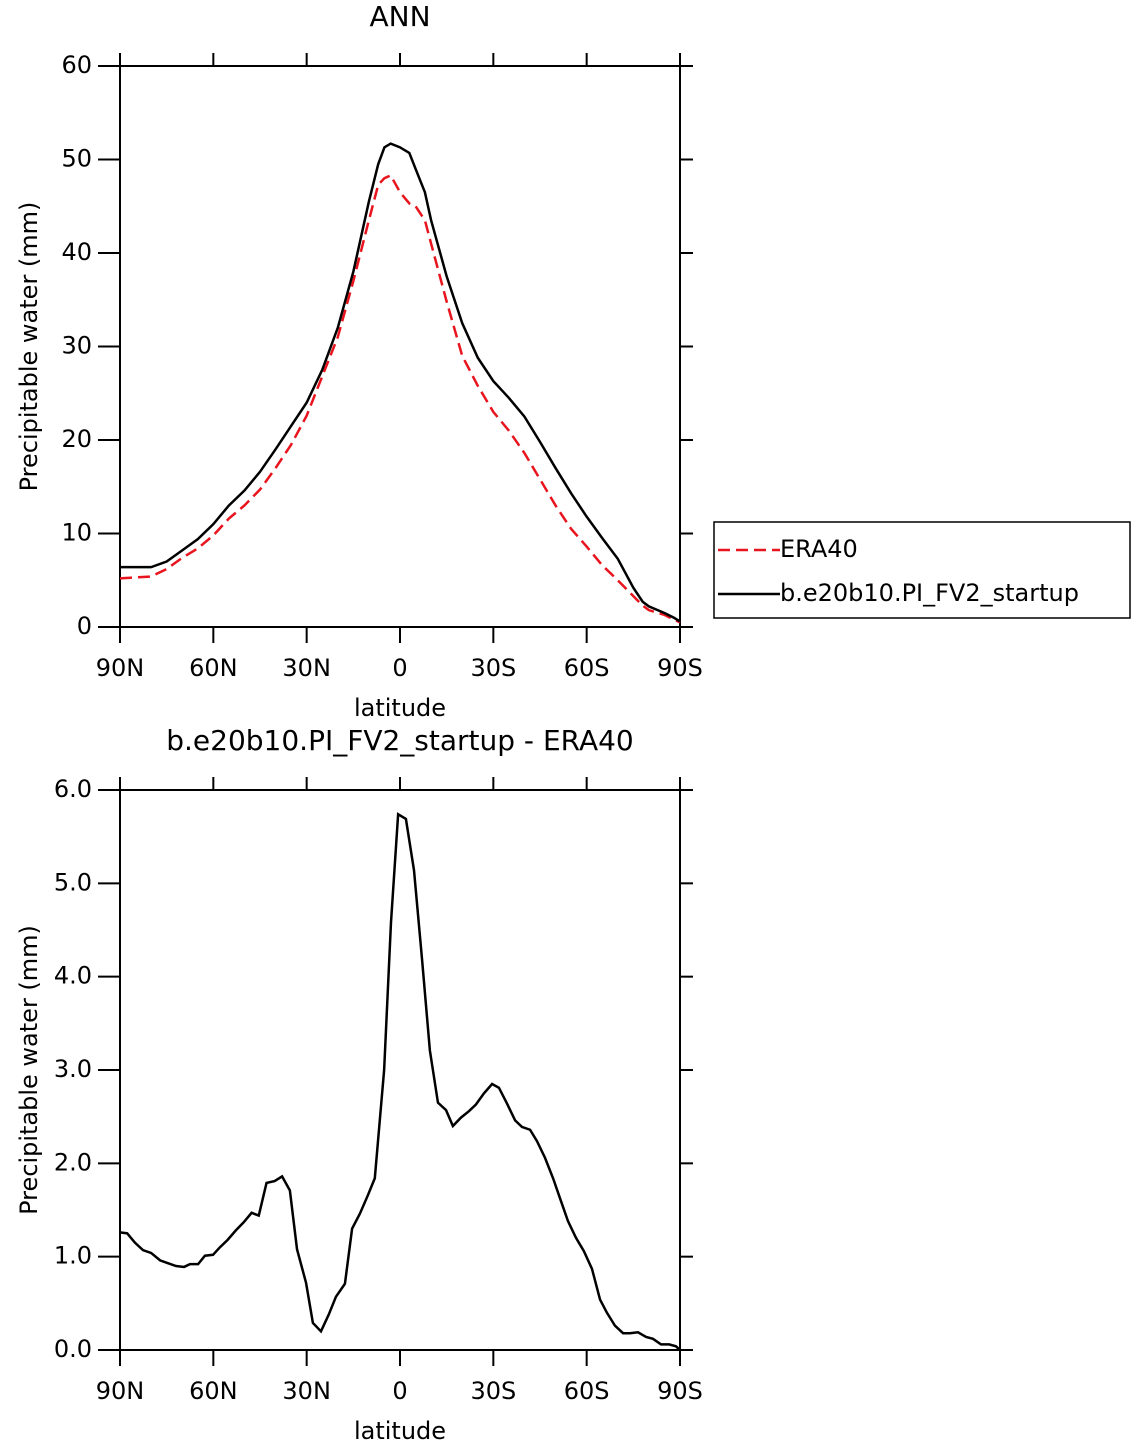 Image resolution: width=1137 pixels, height=1446 pixels. Describe the element at coordinates (929, 593) in the screenshot. I see `legend-label: b.e20b10.PI_FV2_startup` at that location.